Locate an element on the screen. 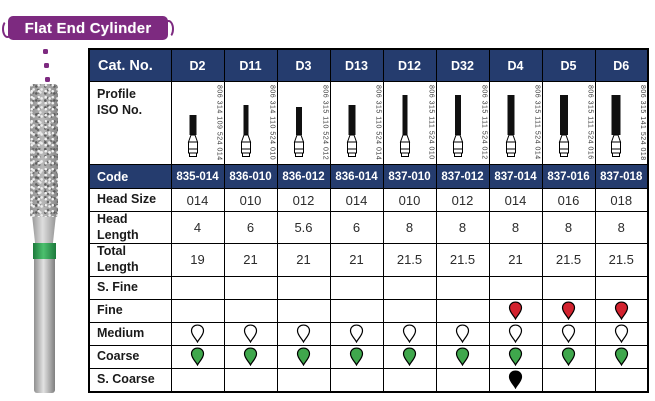 Image resolution: width=655 pixels, height=401 pixels. cell-coarse-D11 is located at coordinates (250, 356).